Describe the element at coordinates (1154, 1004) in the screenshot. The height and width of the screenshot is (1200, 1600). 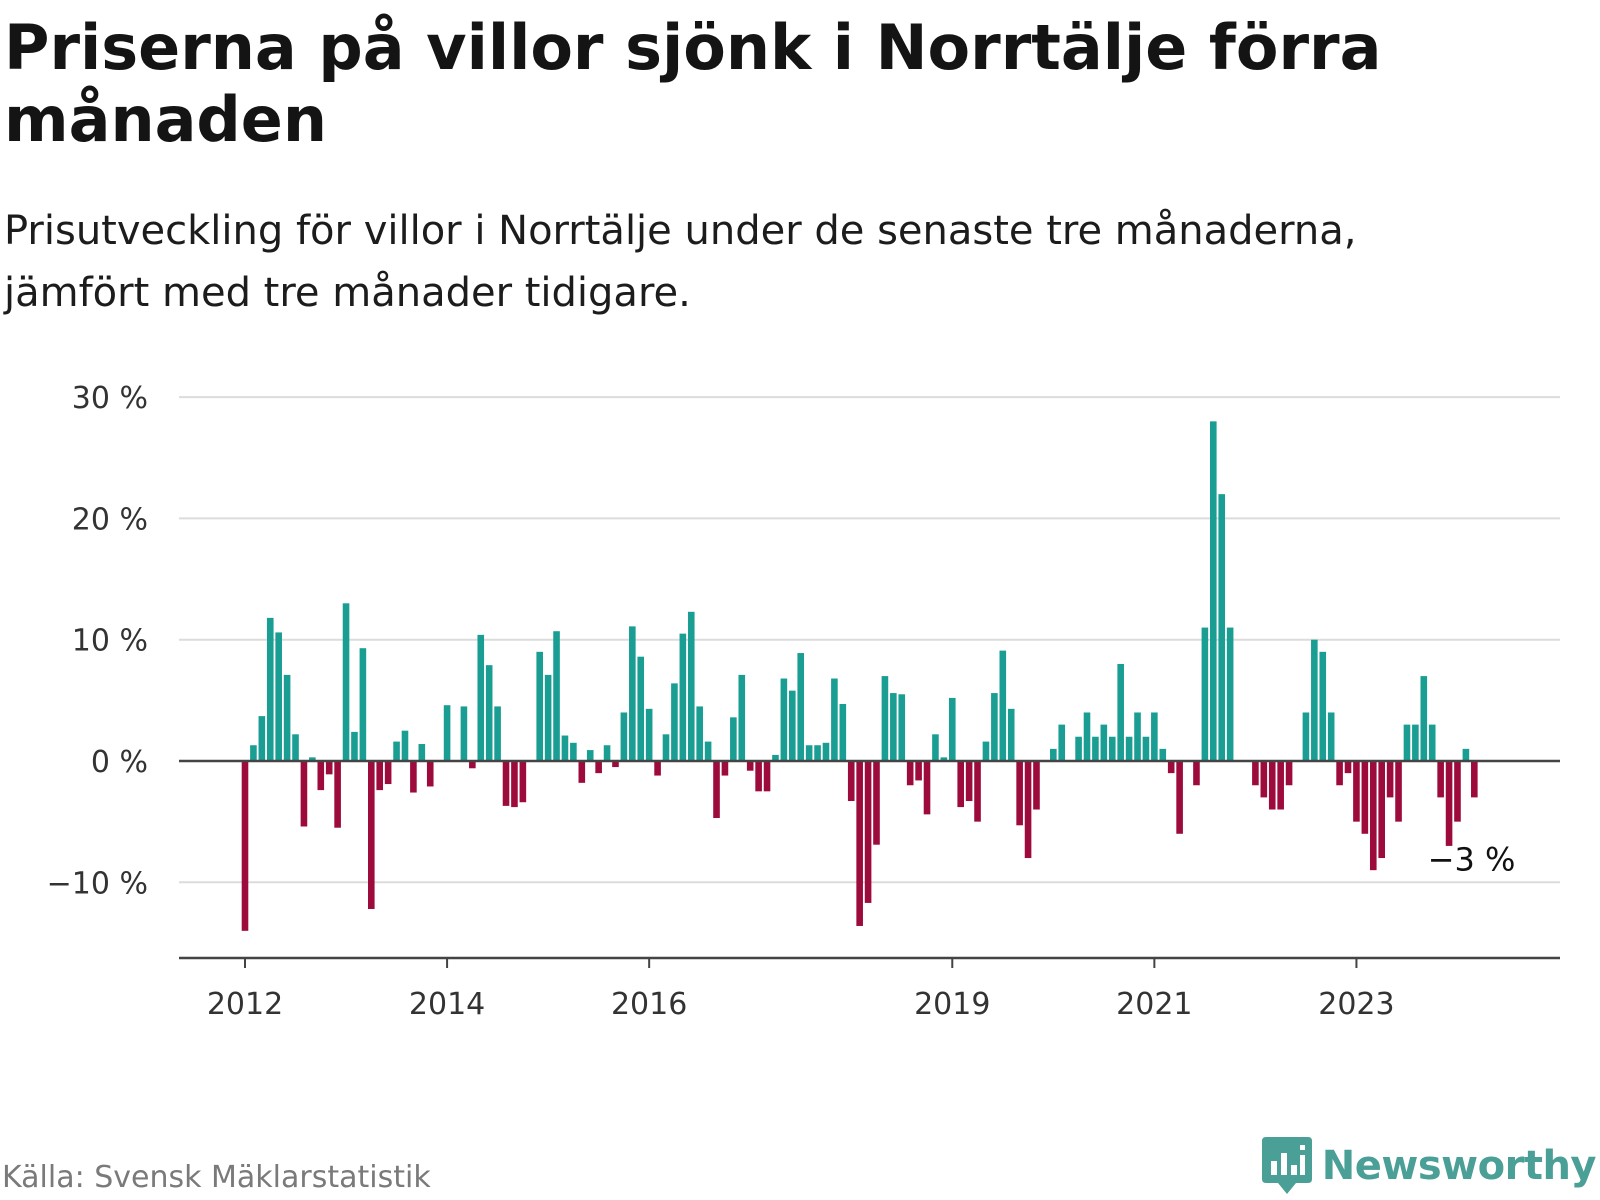
I see `x-tick-label: 2021` at that location.